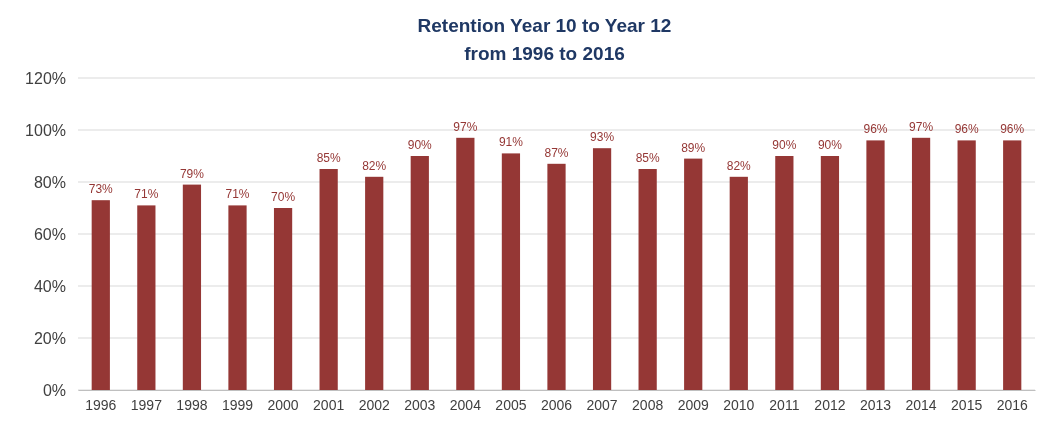  Describe the element at coordinates (329, 404) in the screenshot. I see `x-tick-label: 2001` at that location.